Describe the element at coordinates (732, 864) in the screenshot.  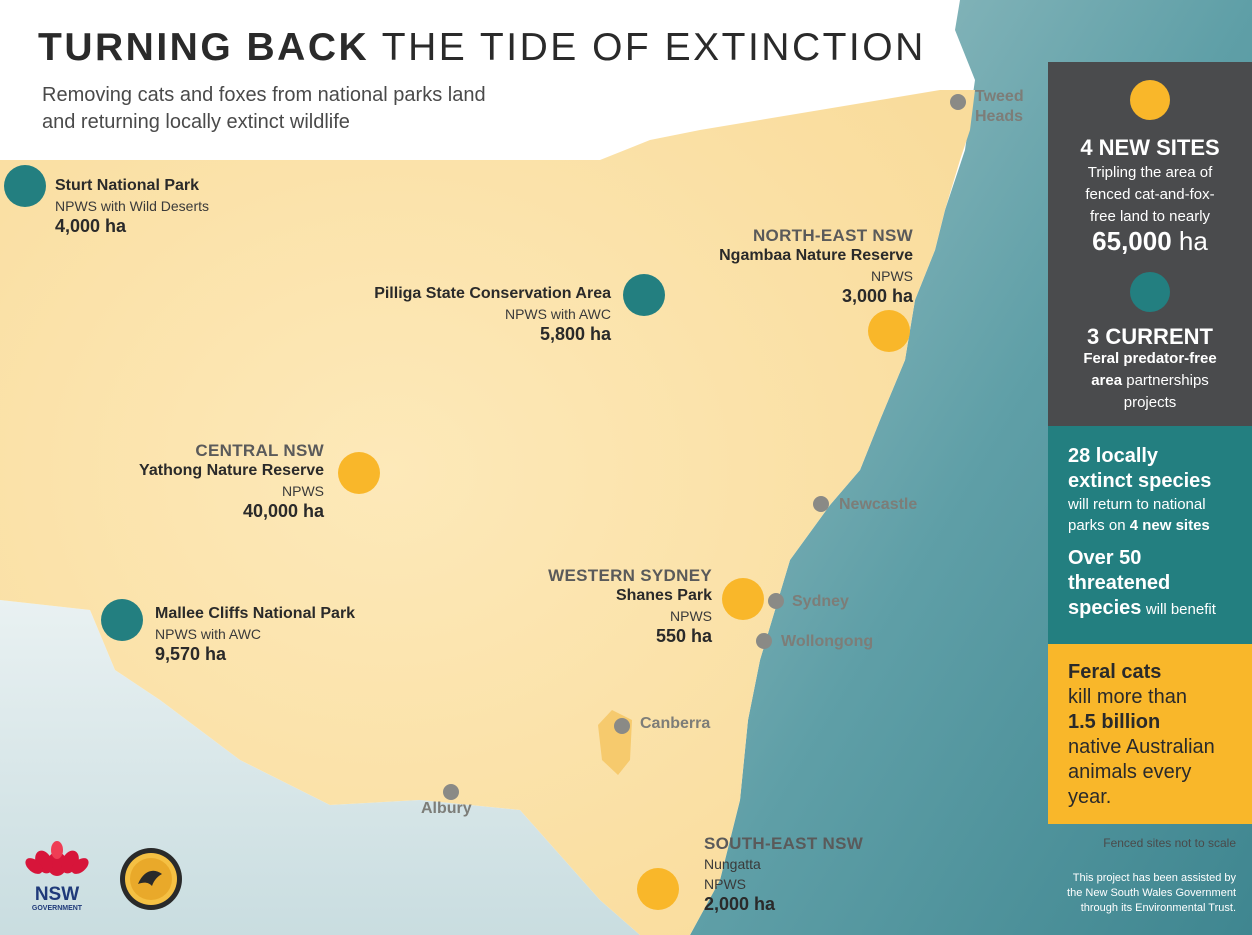
I see `site-name: Nungatta` at that location.